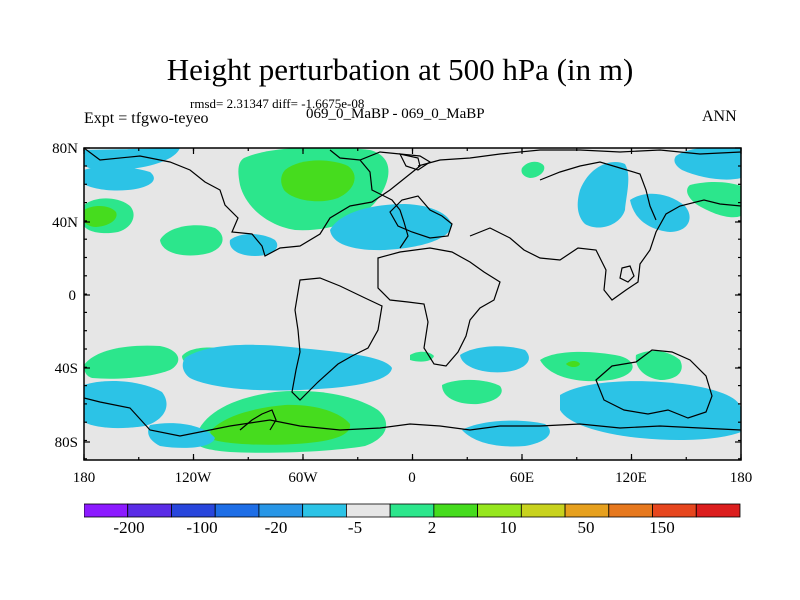  I want to click on lat-tick-label: 40S, so click(66, 369).